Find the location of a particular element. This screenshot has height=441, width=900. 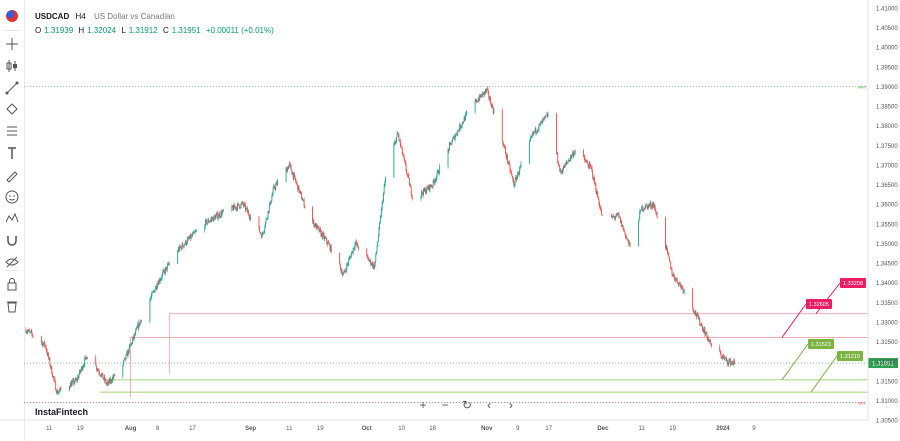

support-1-connector is located at coordinates (795, 362).